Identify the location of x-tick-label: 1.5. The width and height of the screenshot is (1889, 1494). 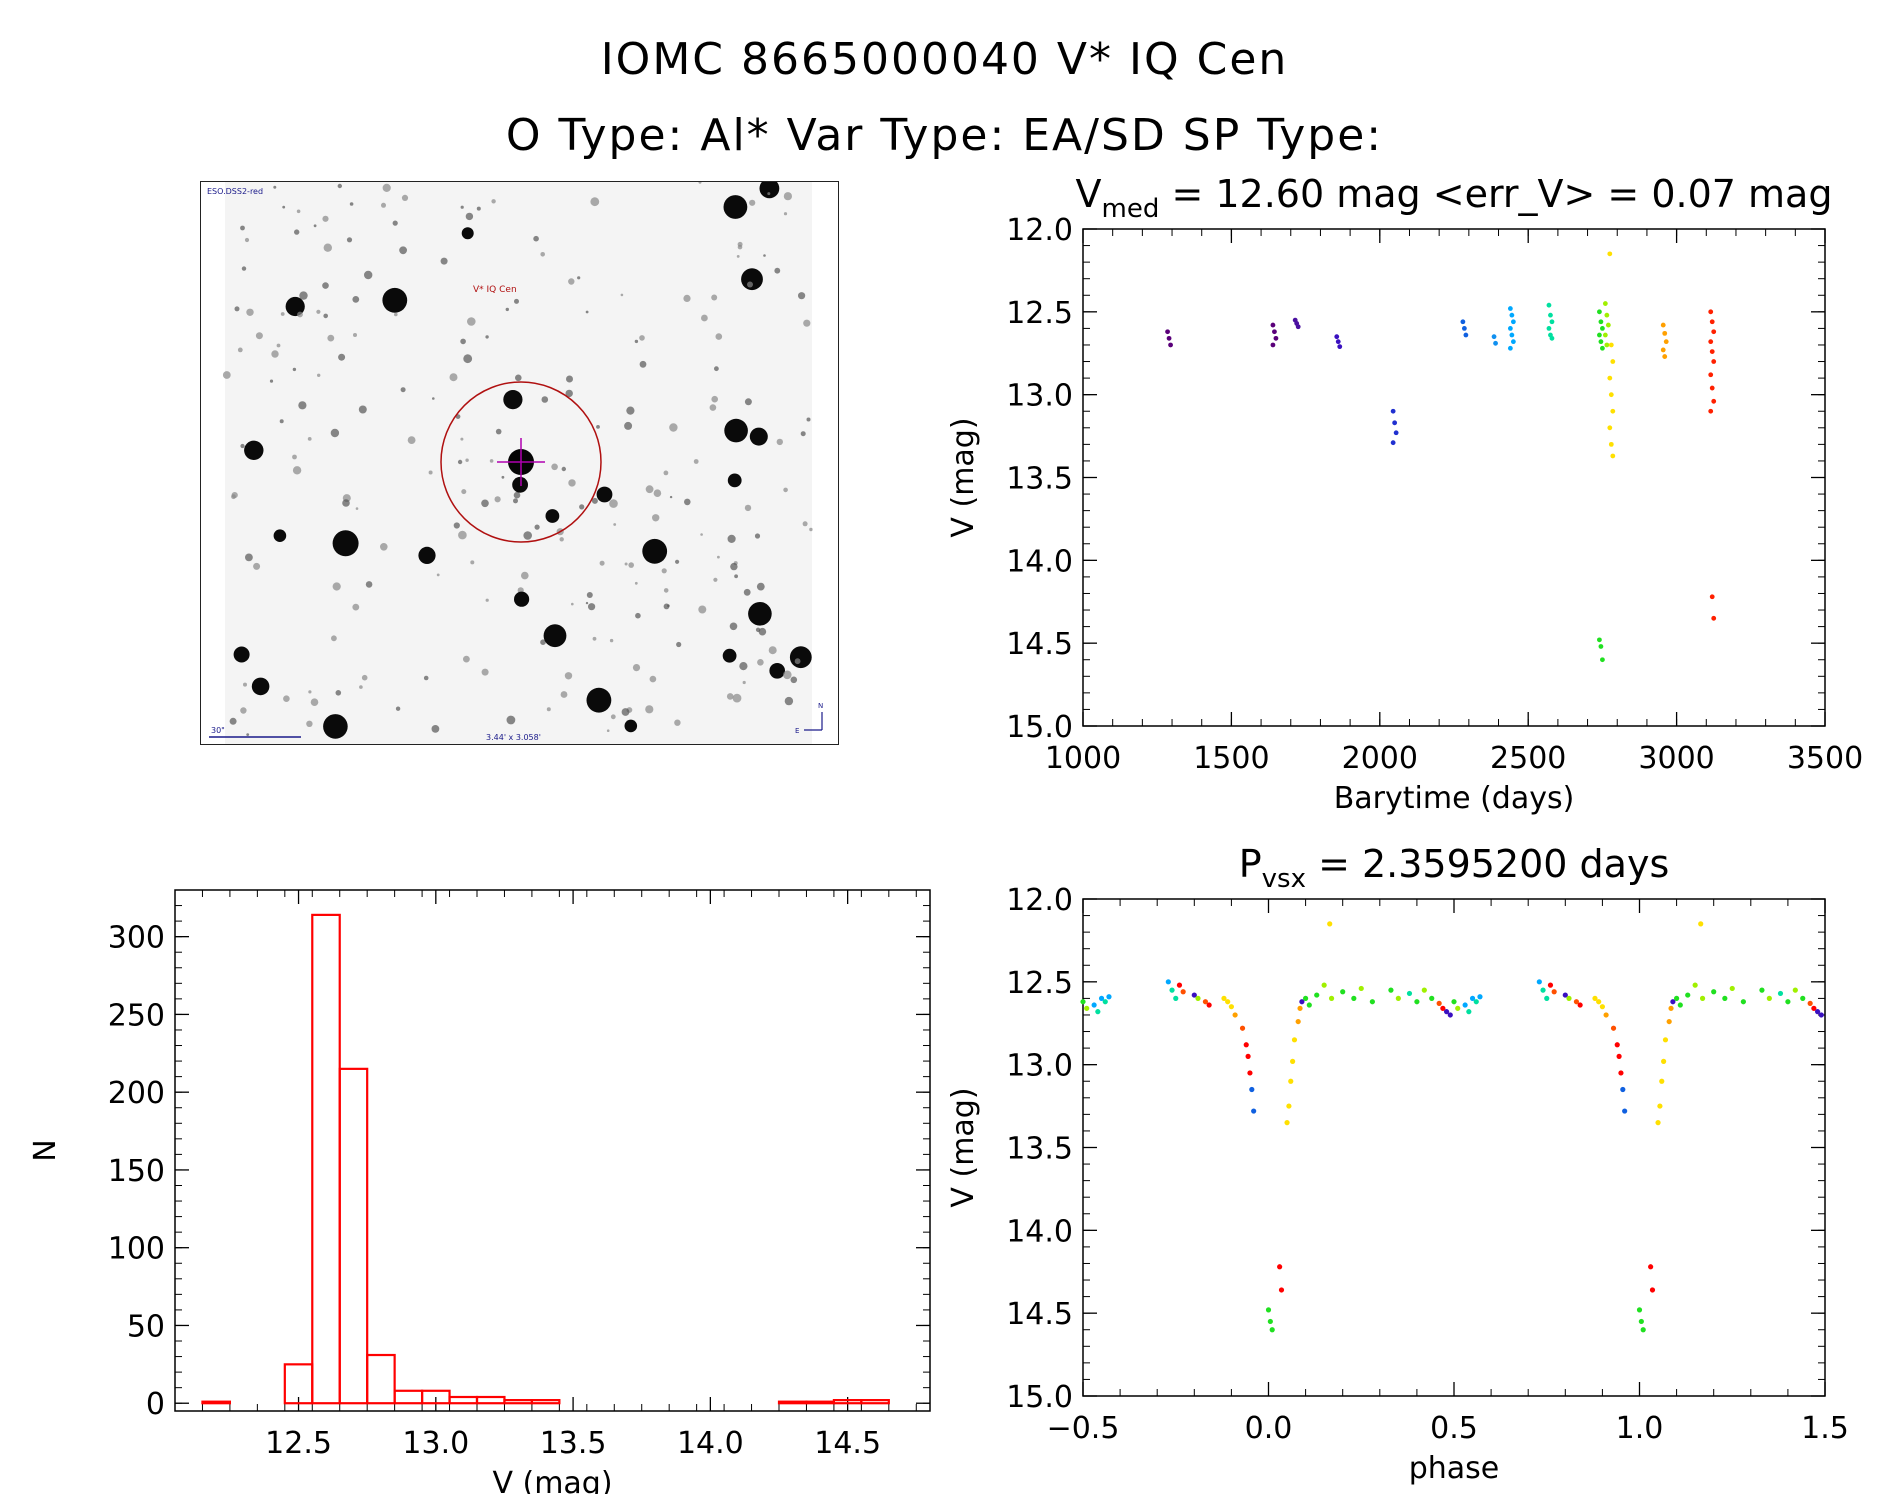
(1825, 1428).